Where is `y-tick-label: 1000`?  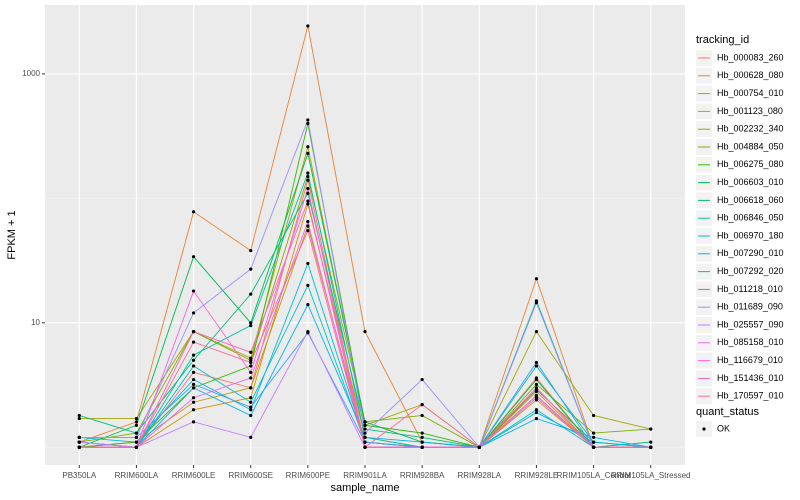
y-tick-label: 1000 is located at coordinates (31, 73).